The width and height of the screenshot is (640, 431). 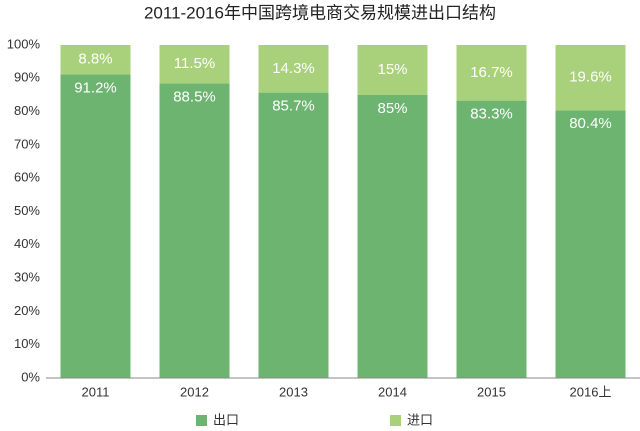 I want to click on x-tick-label: 2011, so click(x=96, y=391).